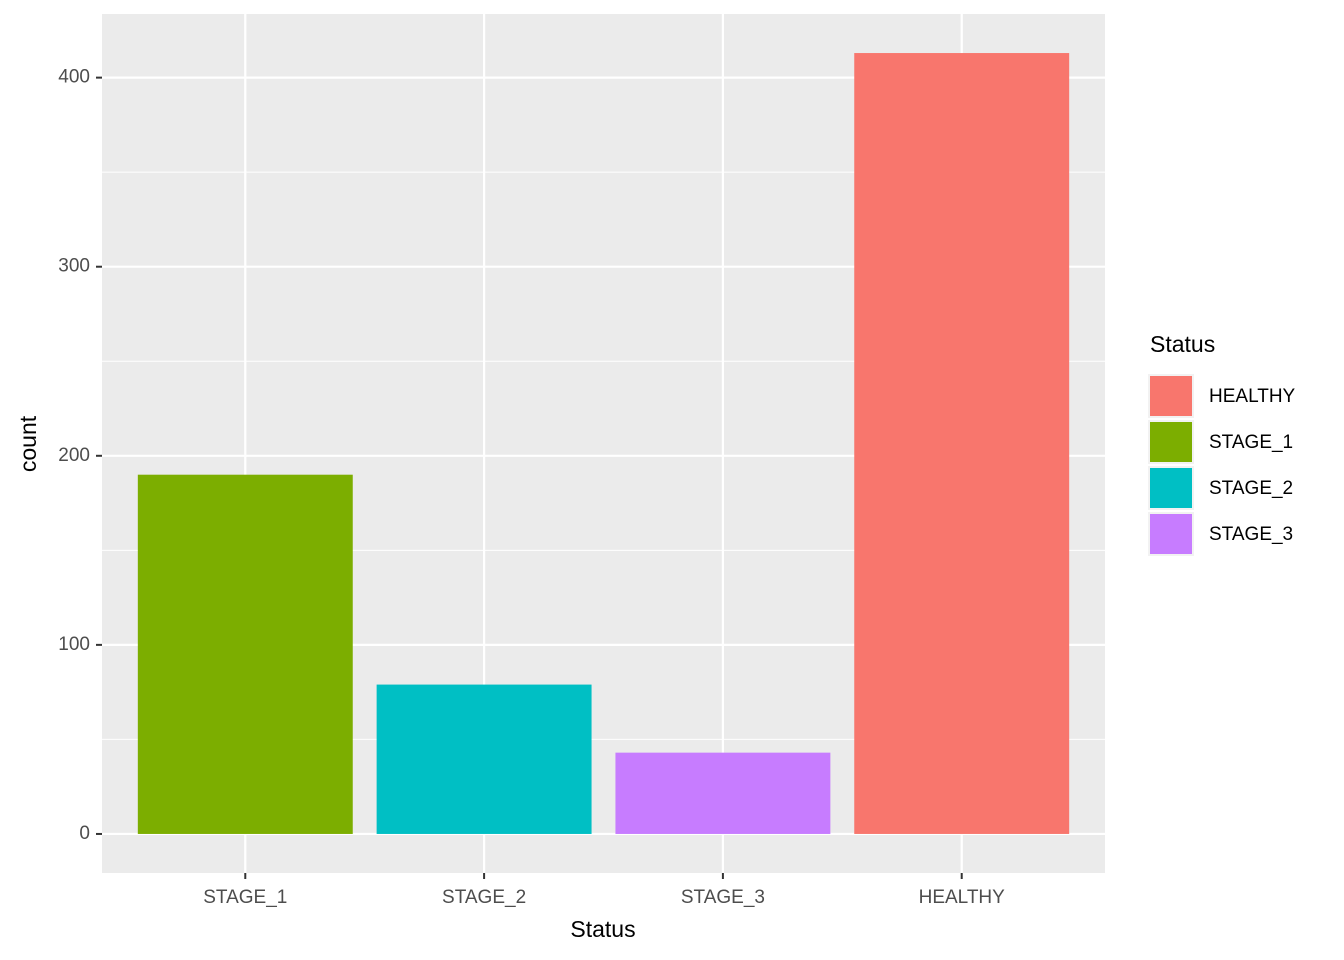 Image resolution: width=1344 pixels, height=960 pixels. I want to click on legend-label: STAGE_3, so click(1251, 534).